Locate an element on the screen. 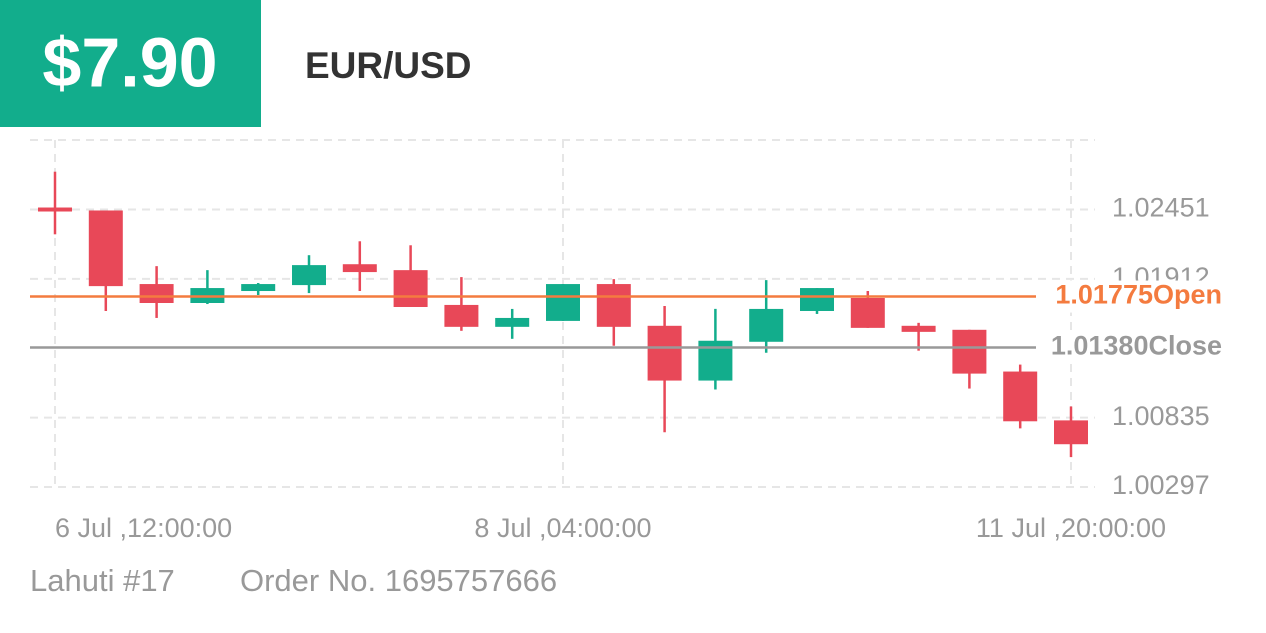 The width and height of the screenshot is (1266, 633). price-badge is located at coordinates (130, 63).